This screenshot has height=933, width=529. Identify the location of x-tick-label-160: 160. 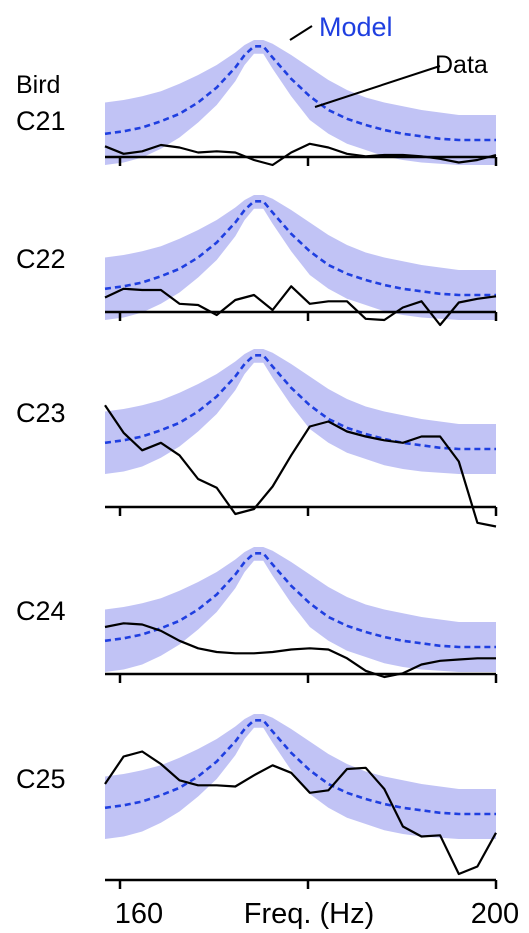
(139, 914).